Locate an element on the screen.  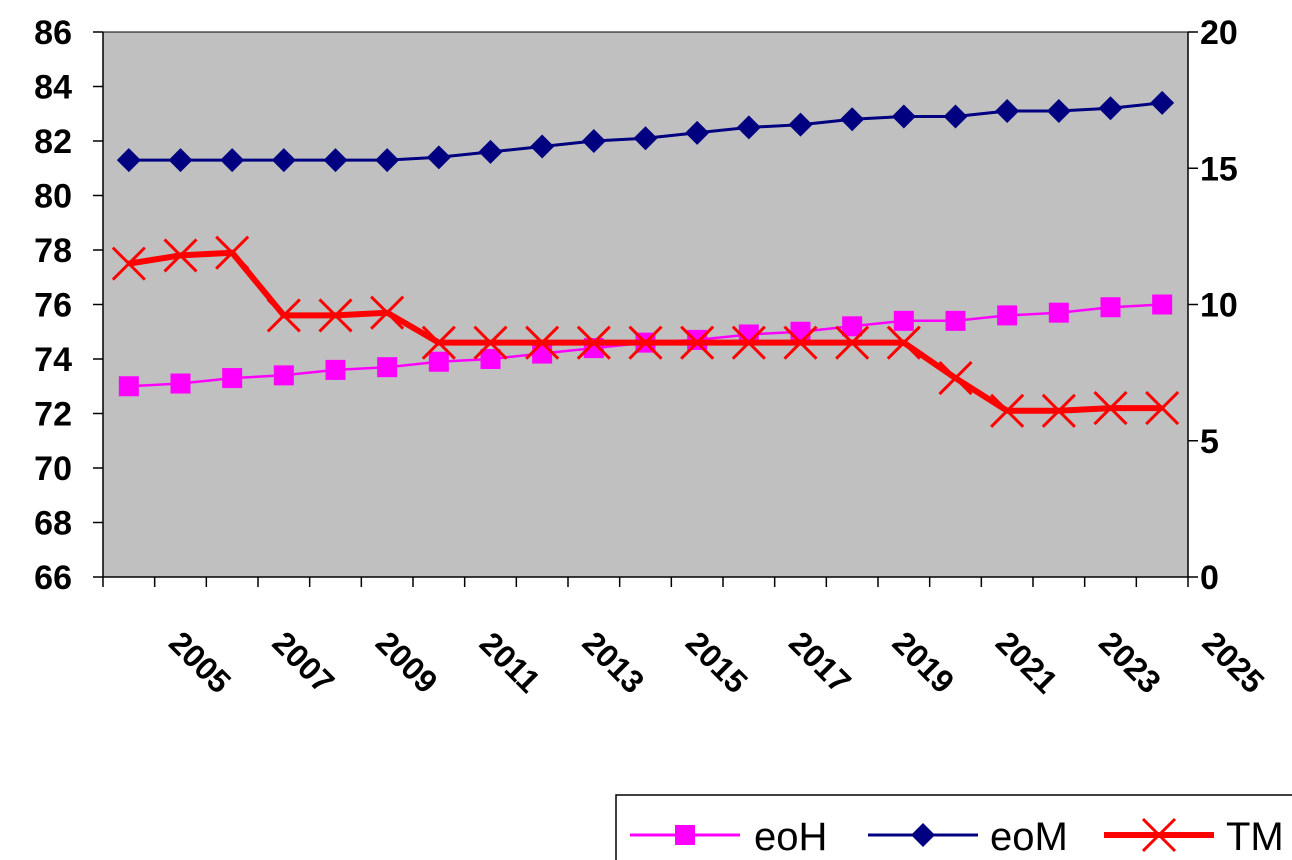
right-tick-label: 10 is located at coordinates (1219, 306).